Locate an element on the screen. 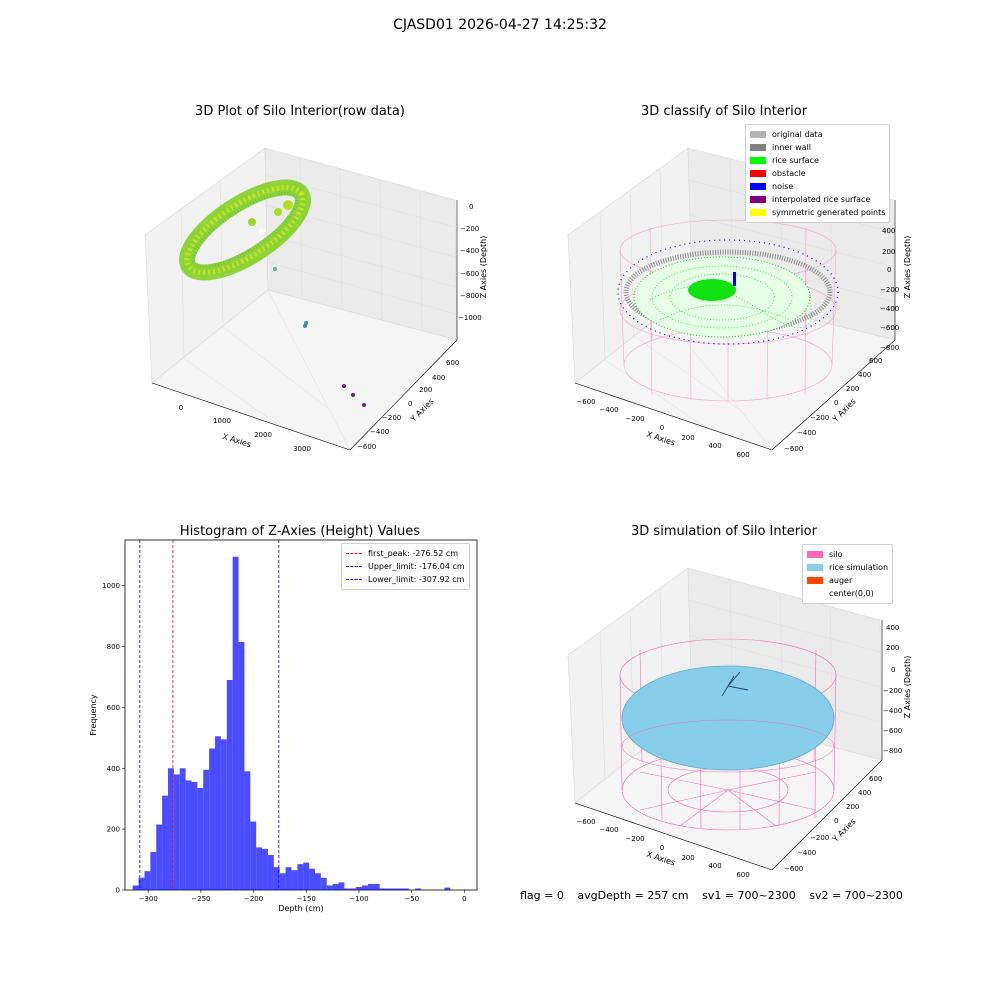 The width and height of the screenshot is (1000, 1000). figure-title: CJASD01 2026-04-27 14:25:32 is located at coordinates (500, 25).